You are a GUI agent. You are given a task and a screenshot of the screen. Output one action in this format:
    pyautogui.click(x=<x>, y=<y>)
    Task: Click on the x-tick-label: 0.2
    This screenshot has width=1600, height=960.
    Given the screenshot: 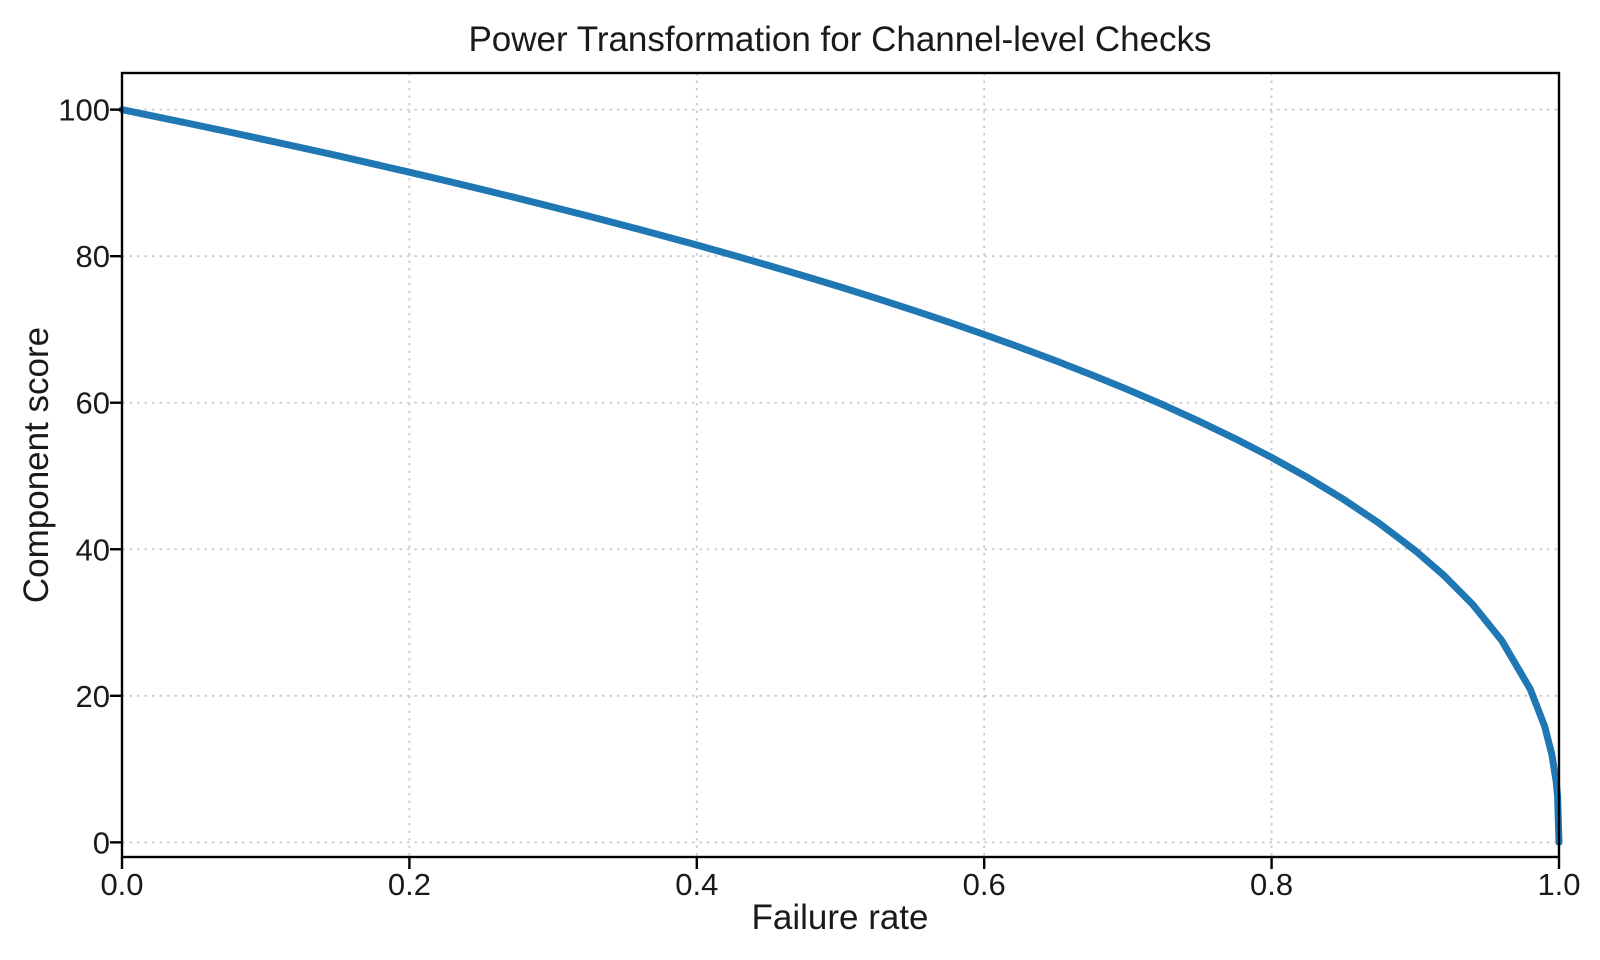 What is the action you would take?
    pyautogui.click(x=409, y=884)
    